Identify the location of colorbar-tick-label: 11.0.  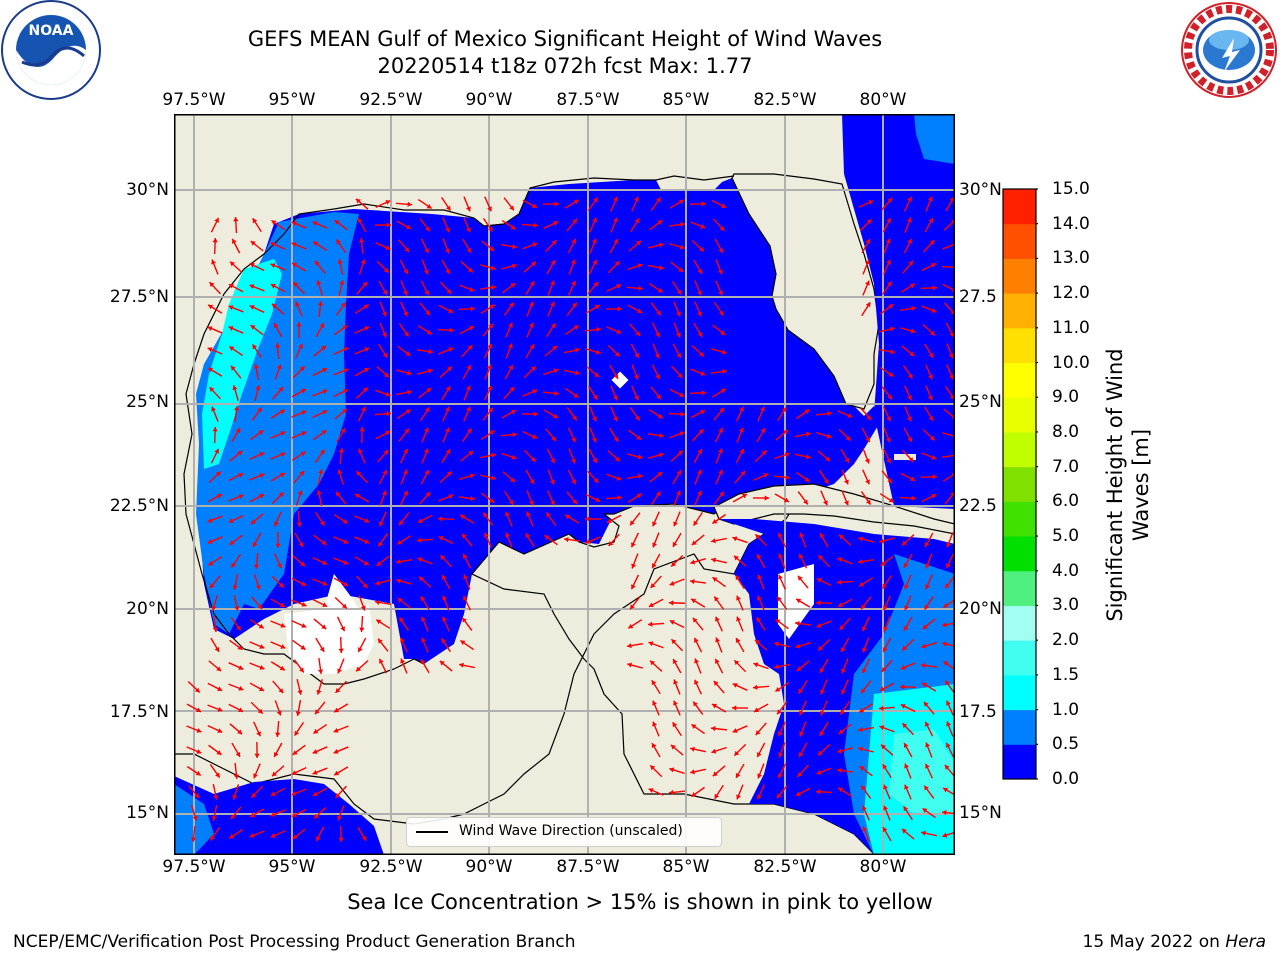
(1071, 327).